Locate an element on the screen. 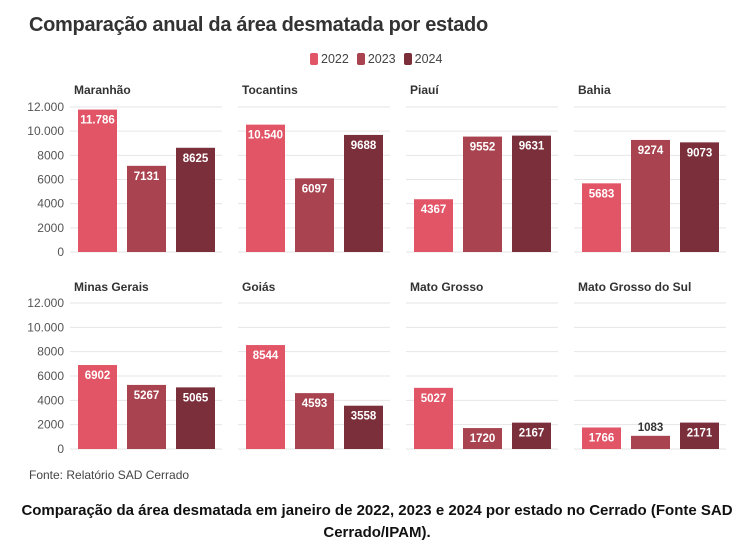 This screenshot has height=546, width=754. data-label: 5065 is located at coordinates (196, 398).